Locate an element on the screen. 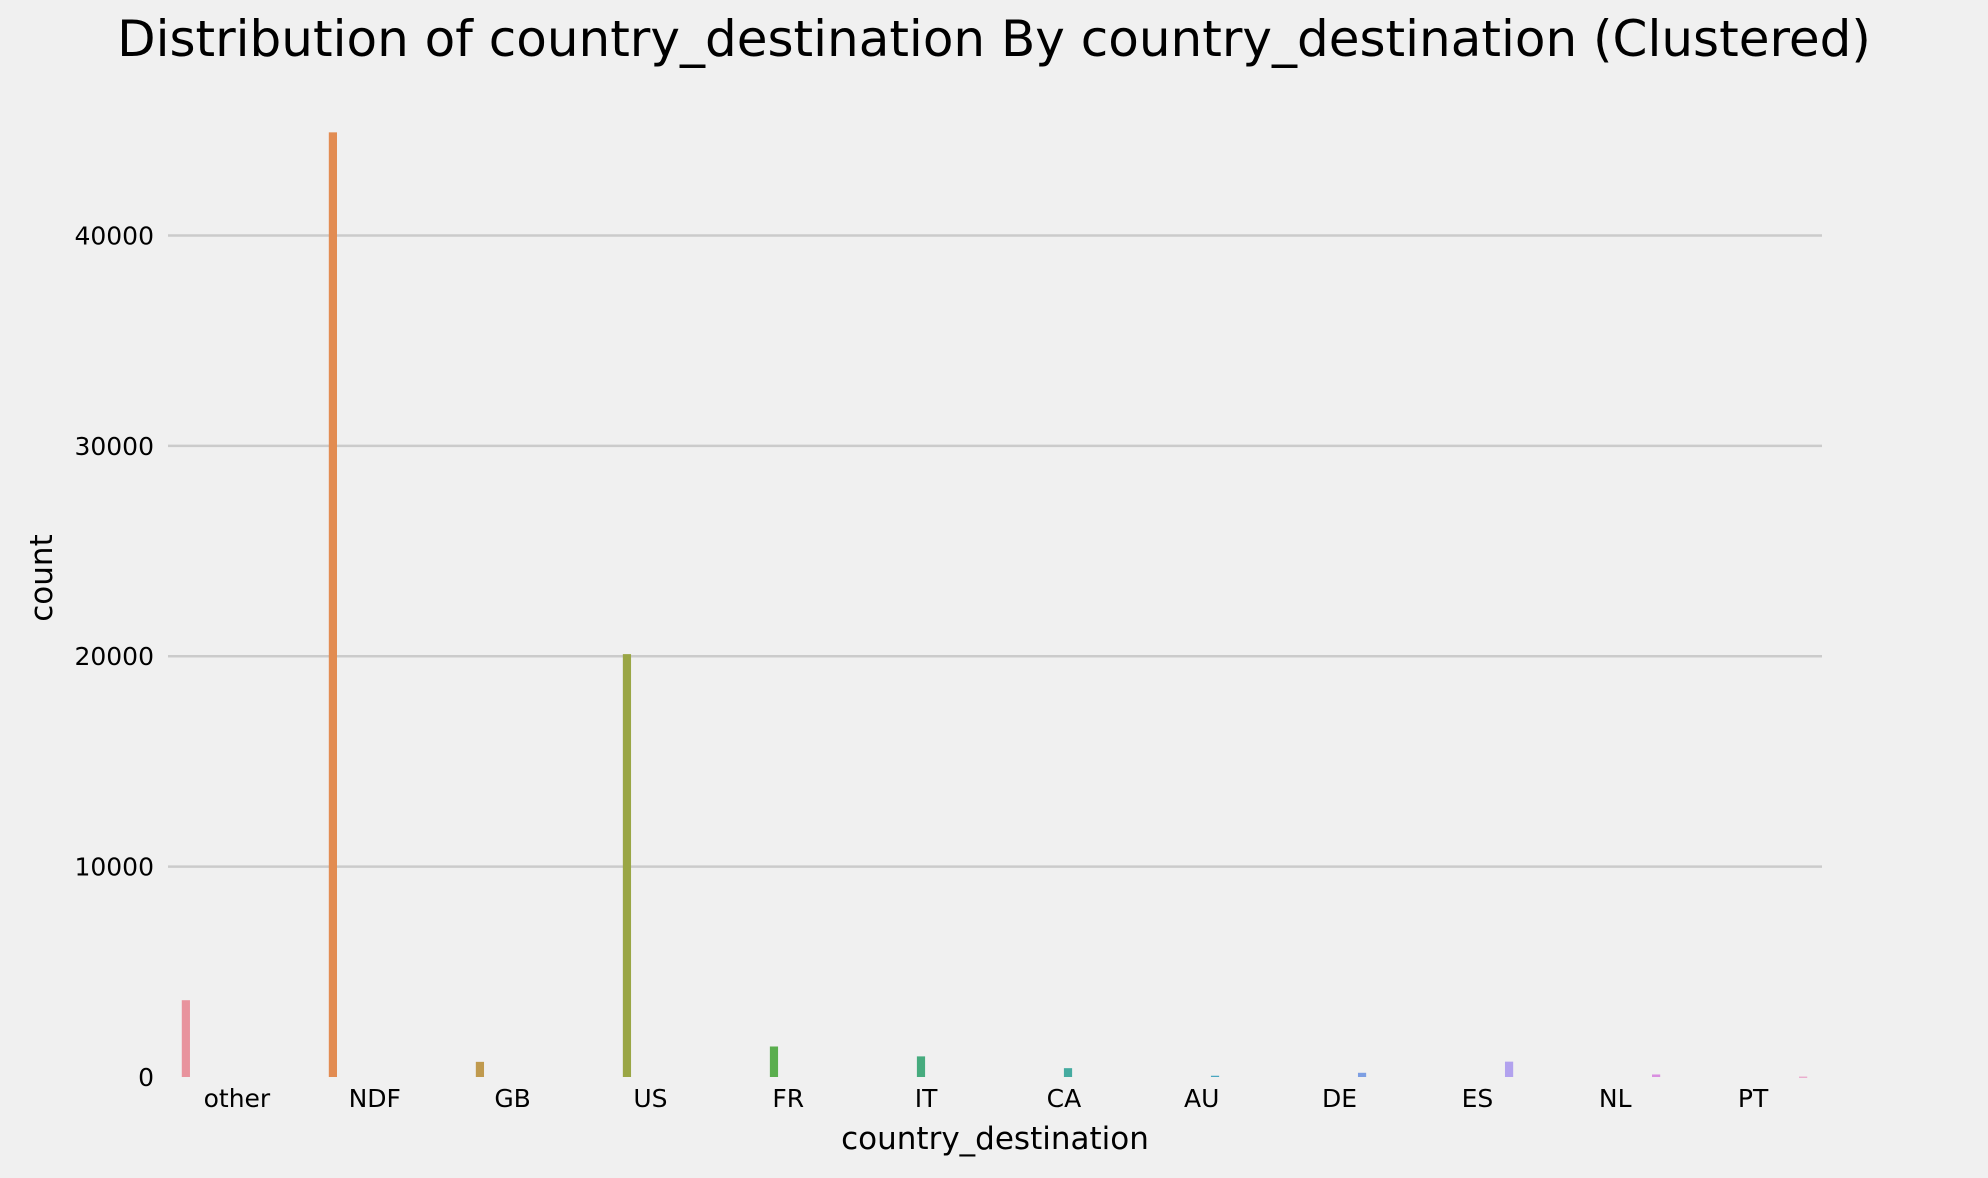 The height and width of the screenshot is (1178, 1988). y-axis-label: count is located at coordinates (42, 577).